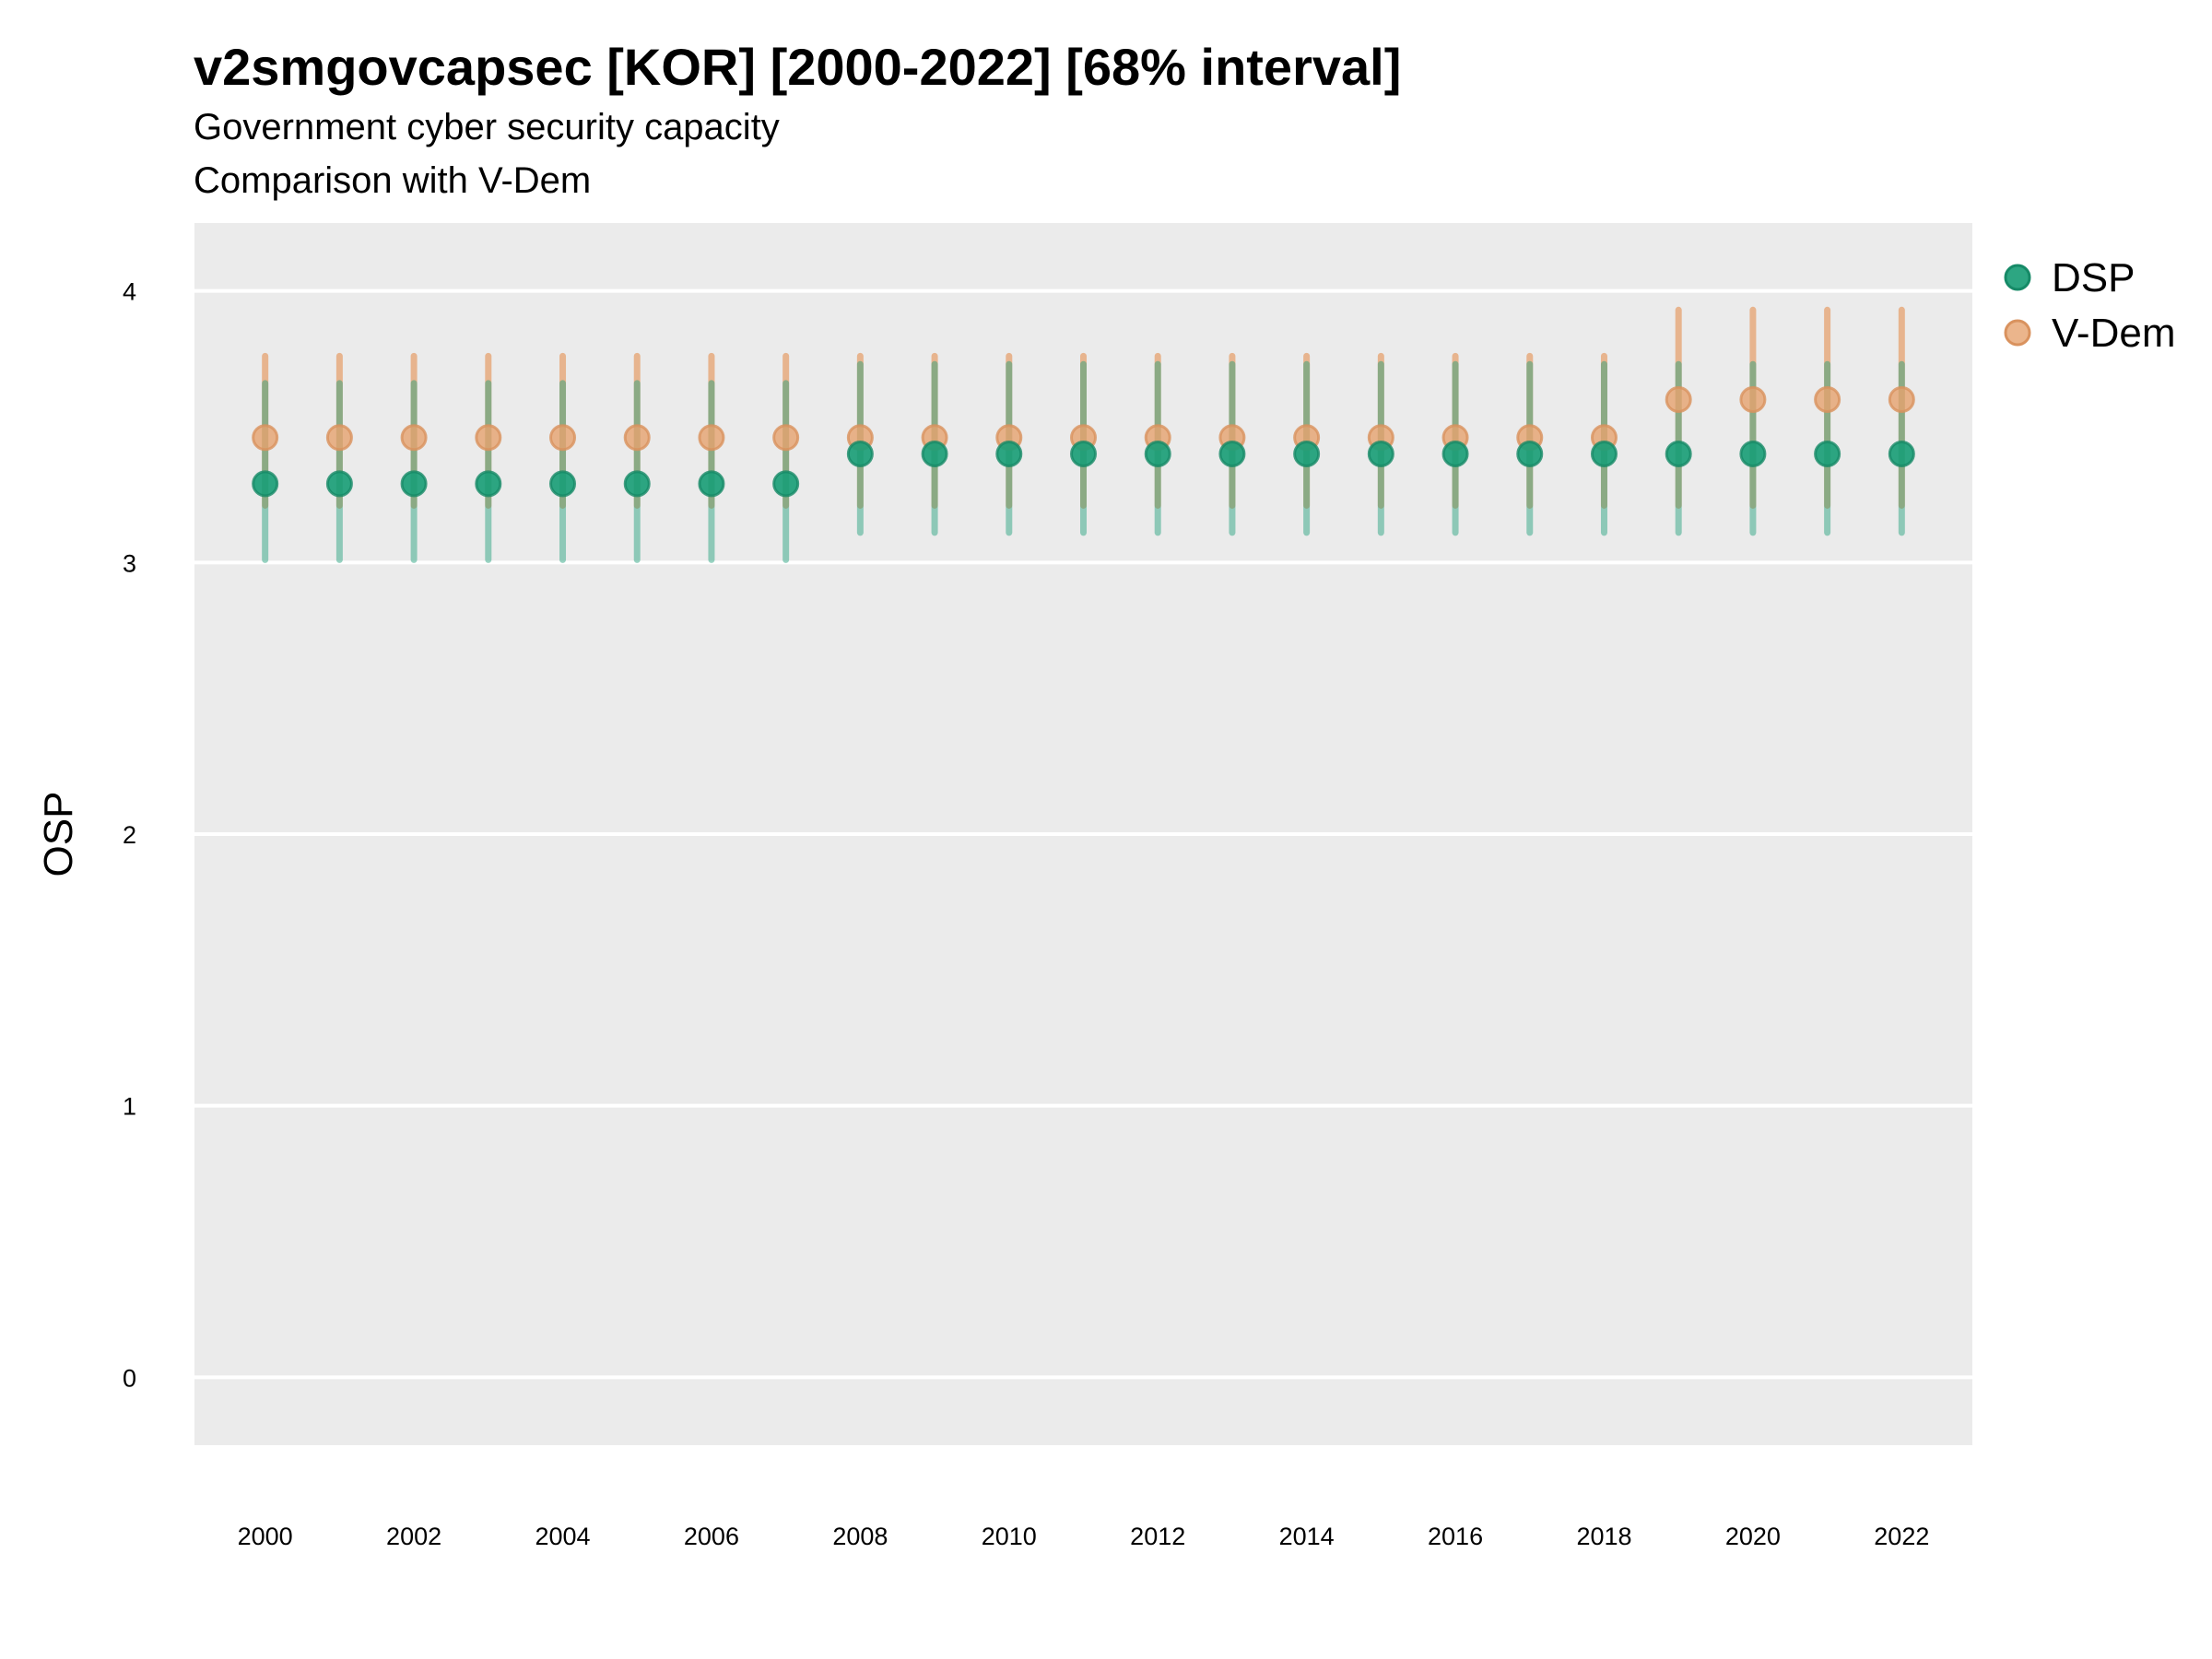  What do you see at coordinates (2113, 333) in the screenshot?
I see `legend-vdem-label: V-Dem` at bounding box center [2113, 333].